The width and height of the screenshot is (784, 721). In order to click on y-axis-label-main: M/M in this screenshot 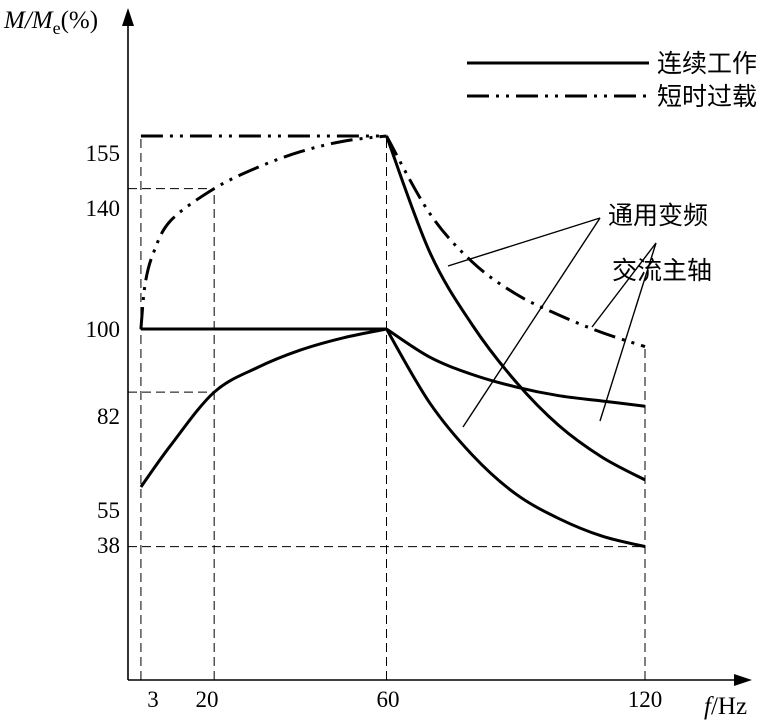, I will do `click(28, 20)`.